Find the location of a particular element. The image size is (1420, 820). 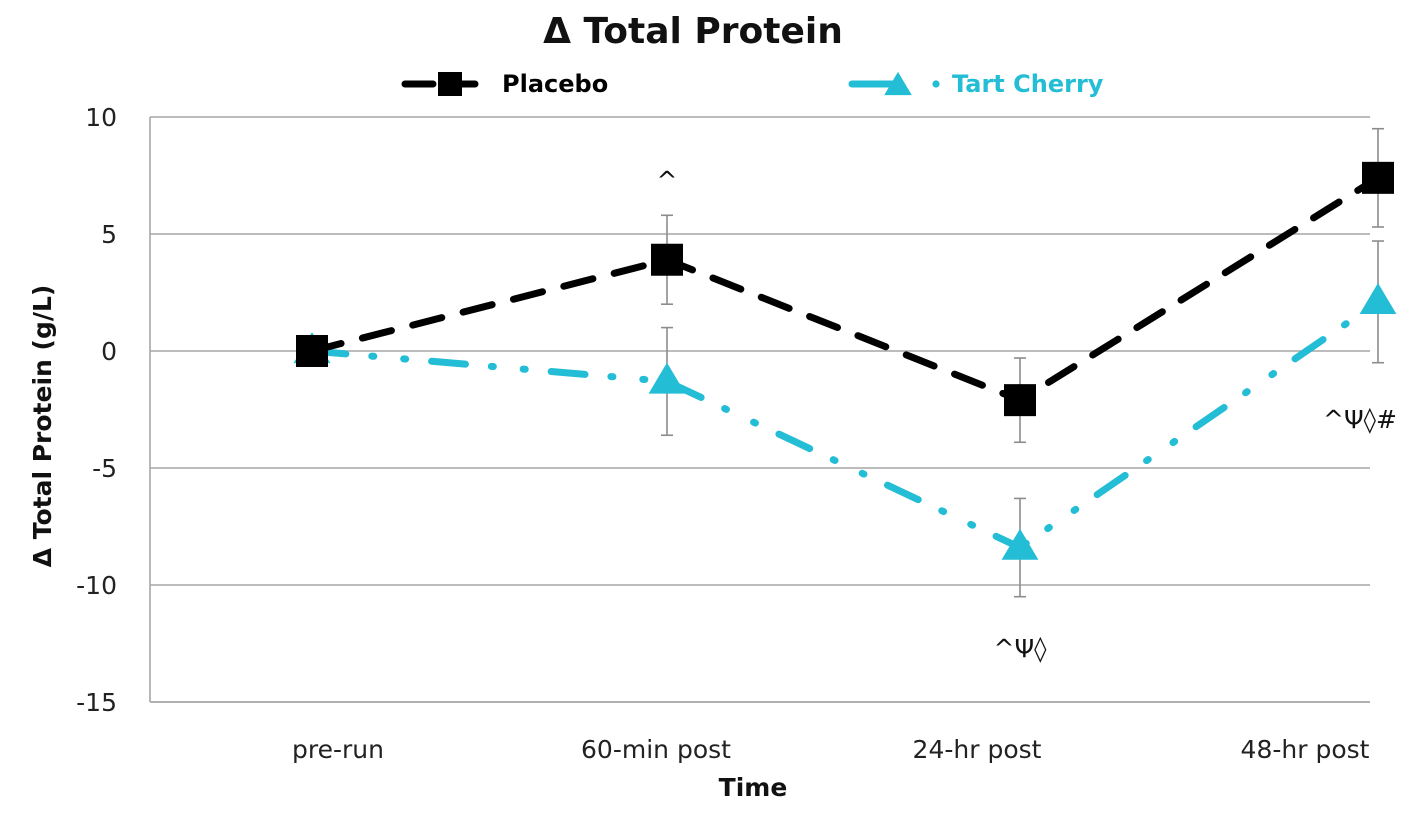

x-tick-label: pre-run is located at coordinates (338, 749).